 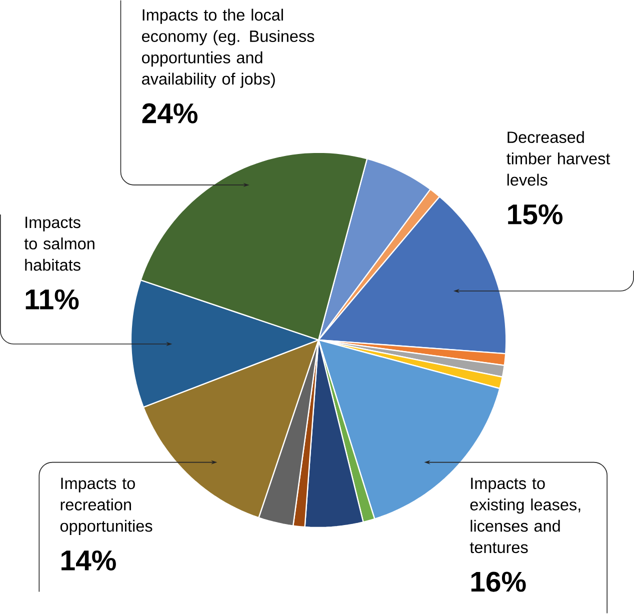 What do you see at coordinates (558, 158) in the screenshot?
I see `slice-label: Decreased timber harvest levels` at bounding box center [558, 158].